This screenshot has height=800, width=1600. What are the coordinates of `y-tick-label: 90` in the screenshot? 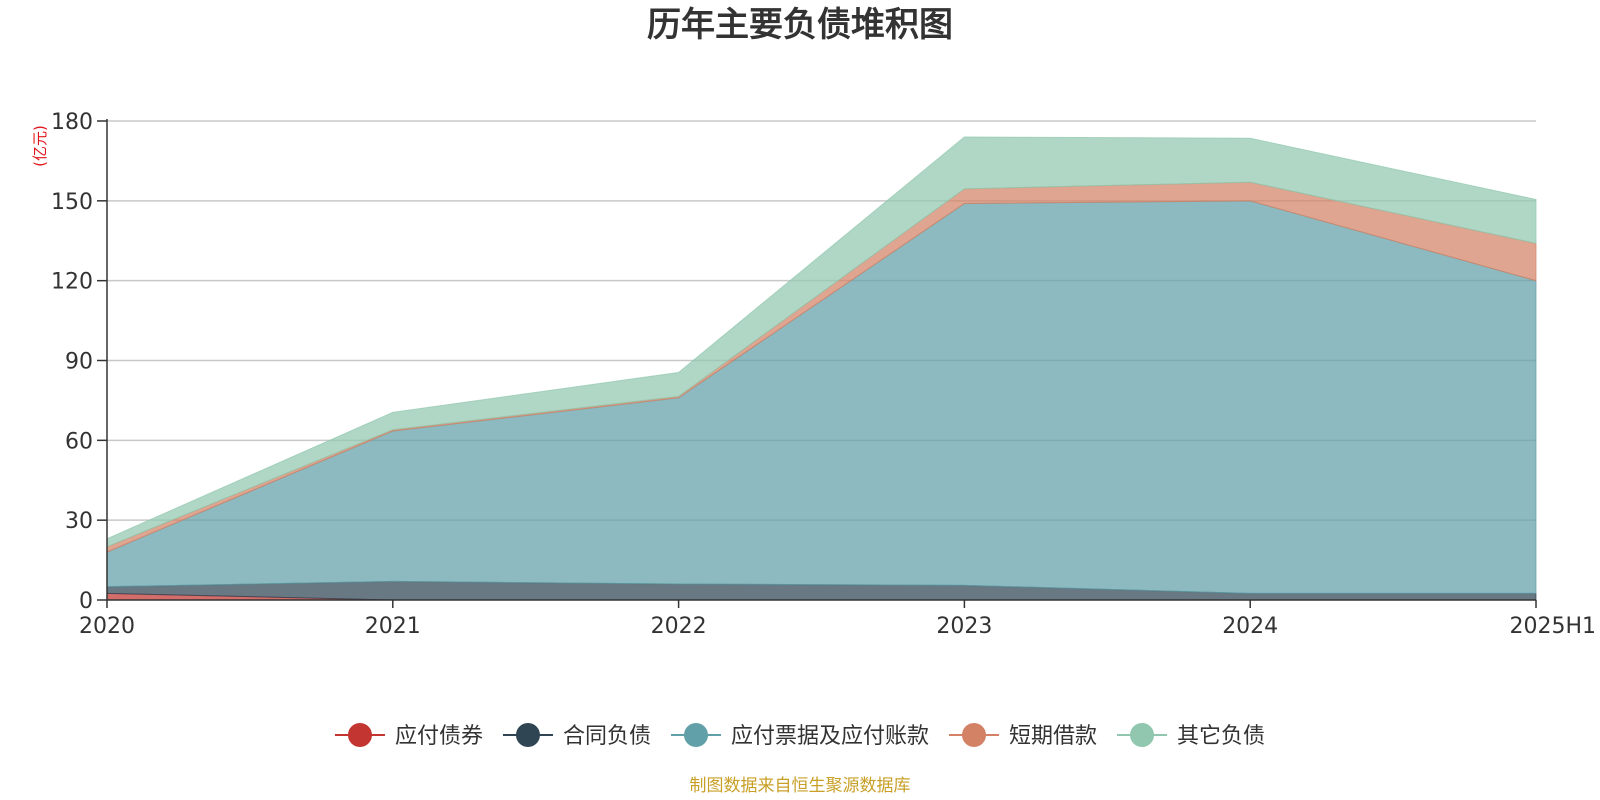 It's located at (79, 362).